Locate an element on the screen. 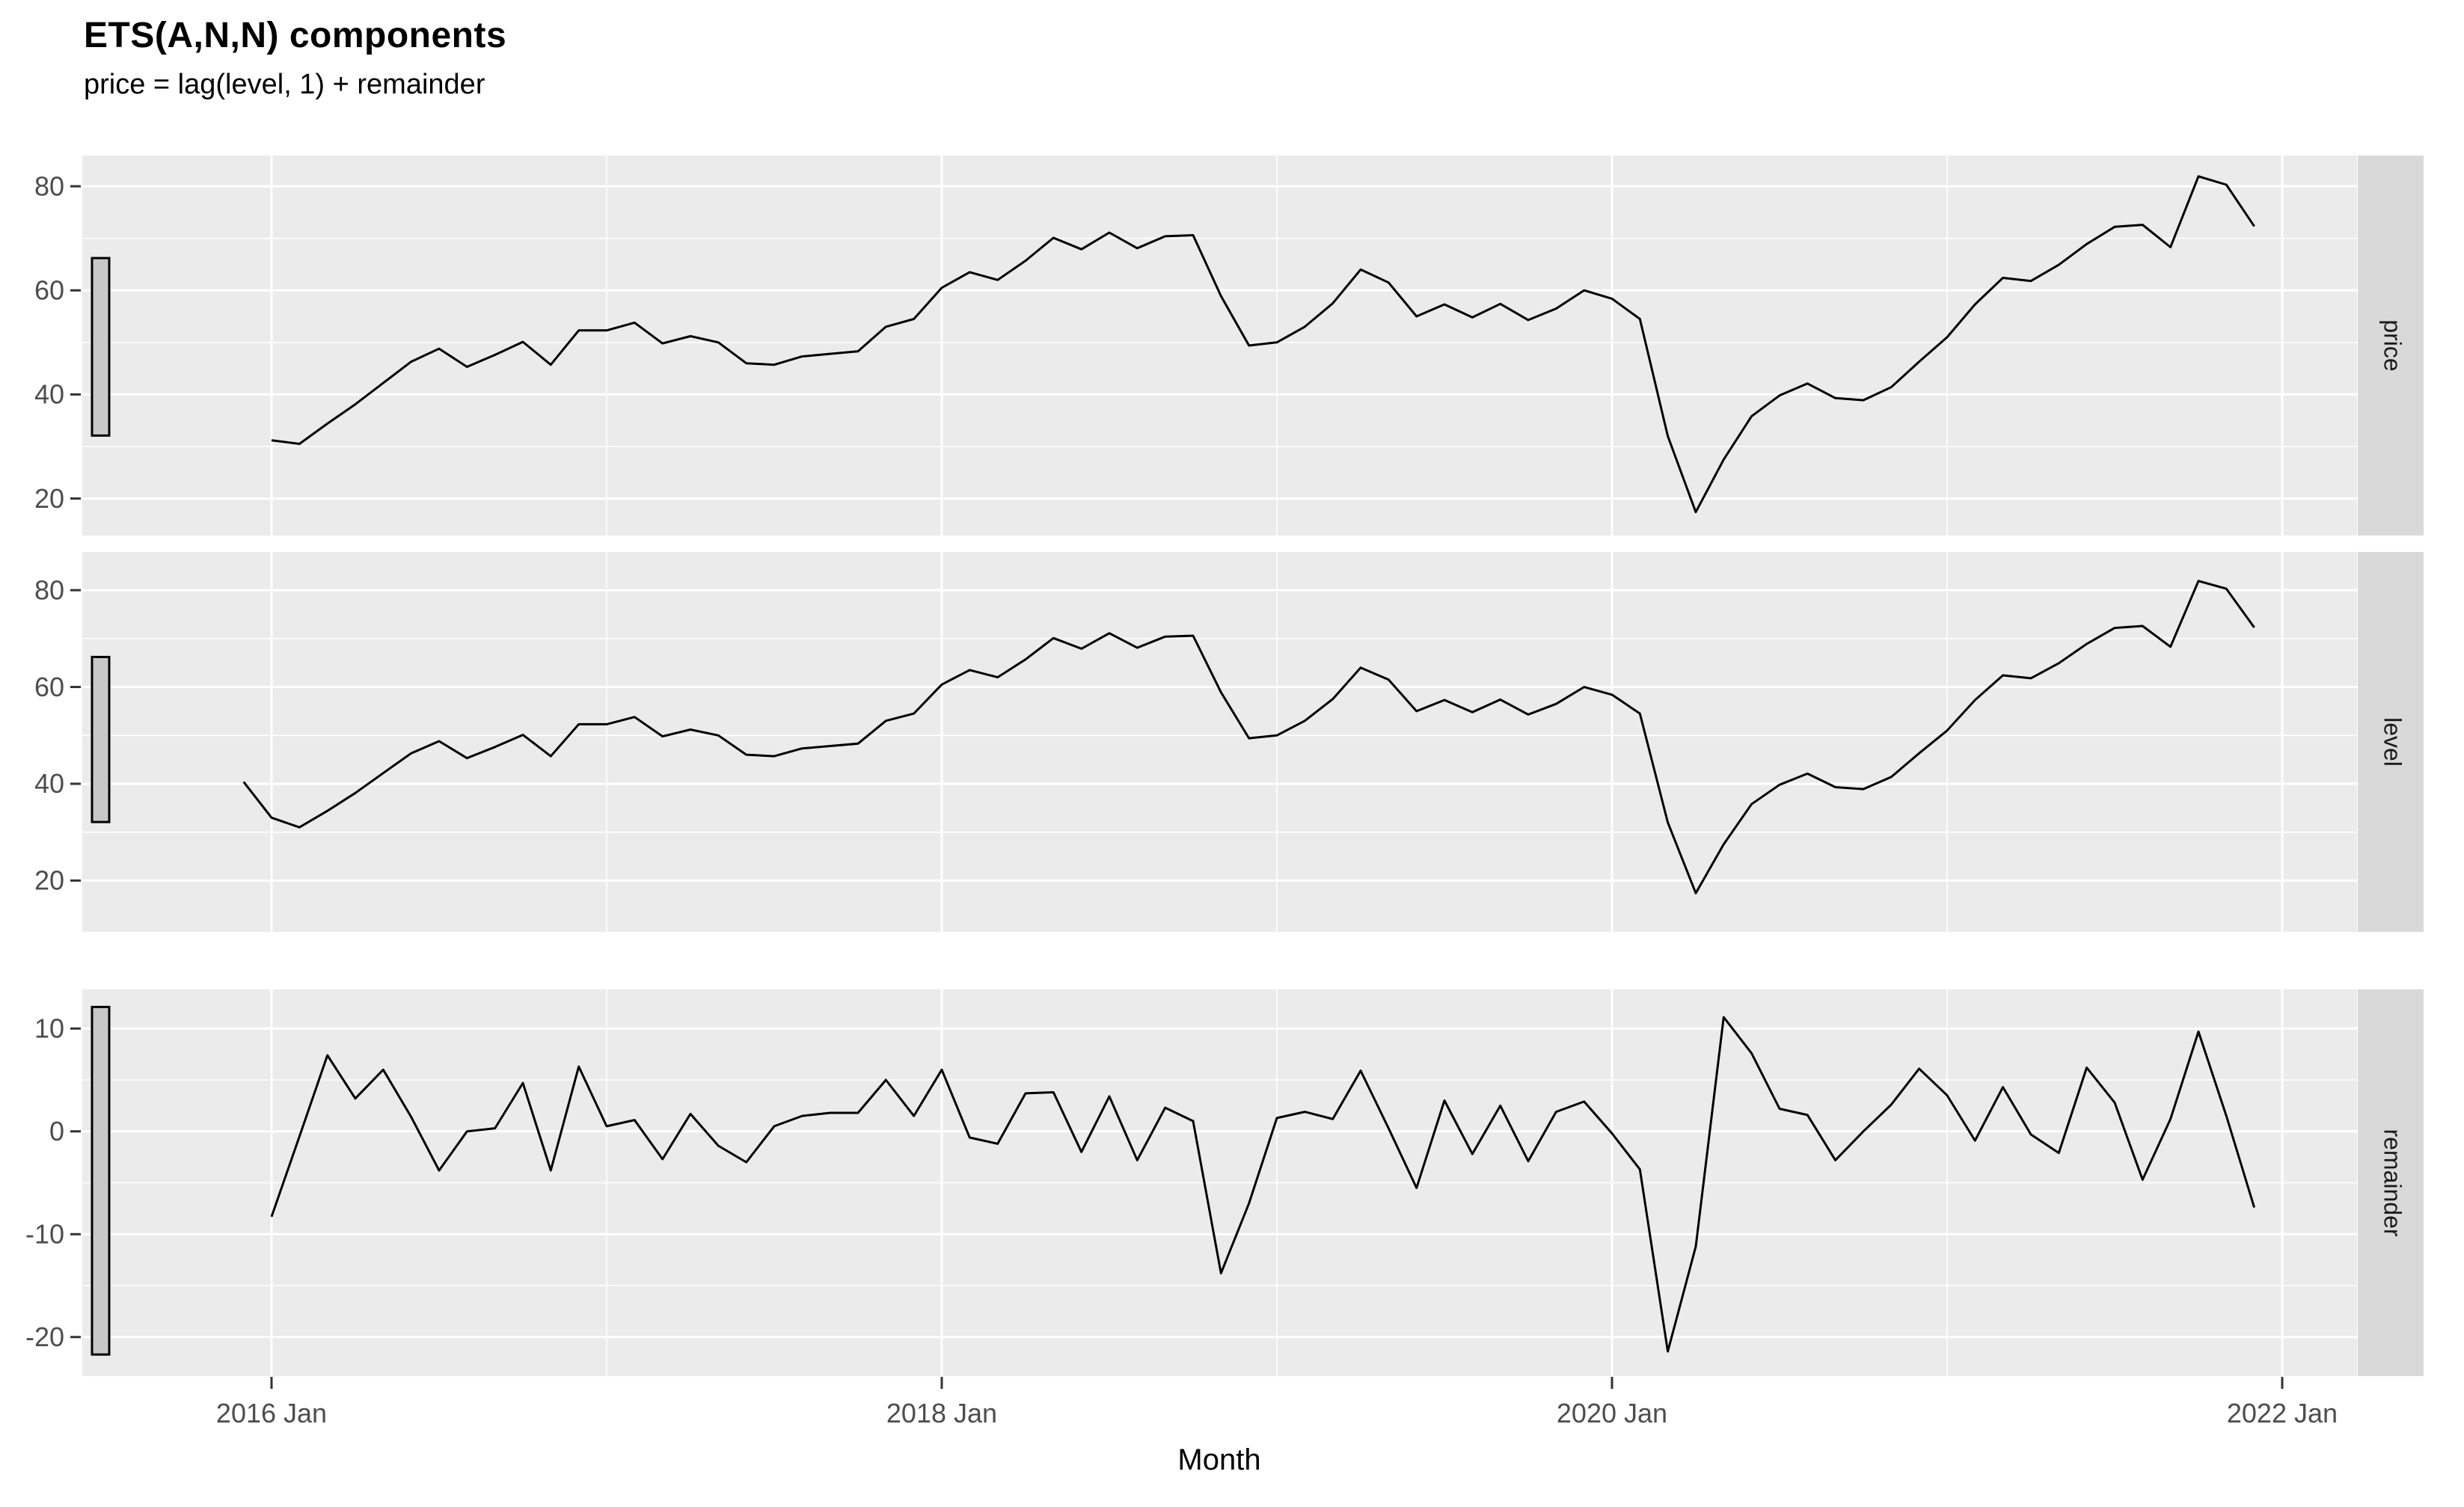 Image resolution: width=2464 pixels, height=1507 pixels. y-tick-label: 0 is located at coordinates (56, 1131).